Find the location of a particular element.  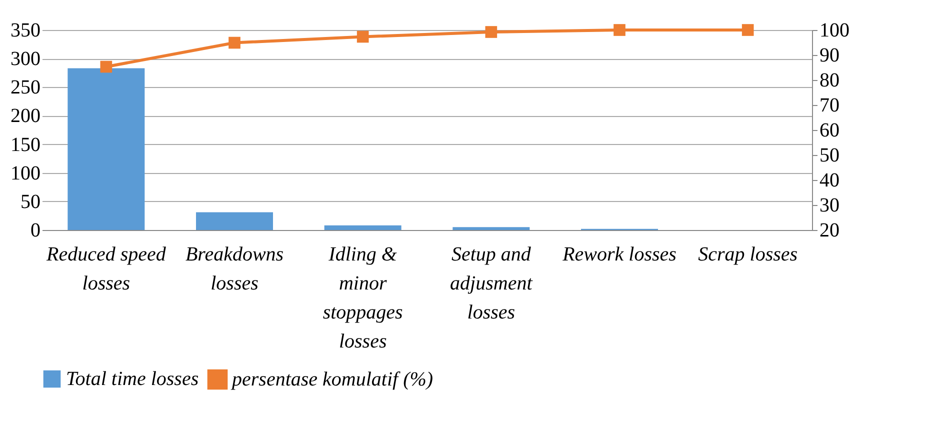

y-tick-label: 250 is located at coordinates (25, 87).